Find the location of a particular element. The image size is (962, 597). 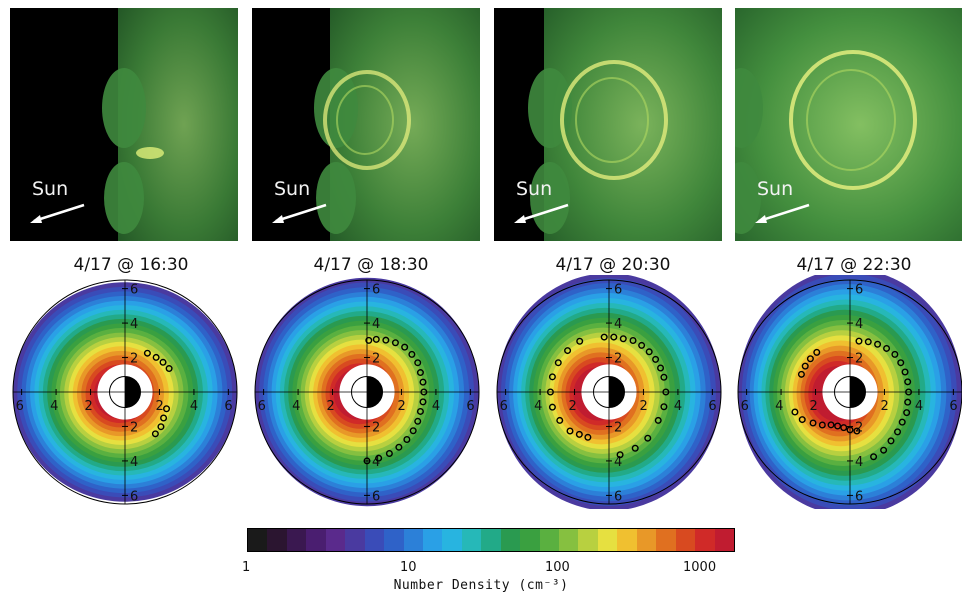

colorbar-tick-label: 1000 is located at coordinates (700, 567).